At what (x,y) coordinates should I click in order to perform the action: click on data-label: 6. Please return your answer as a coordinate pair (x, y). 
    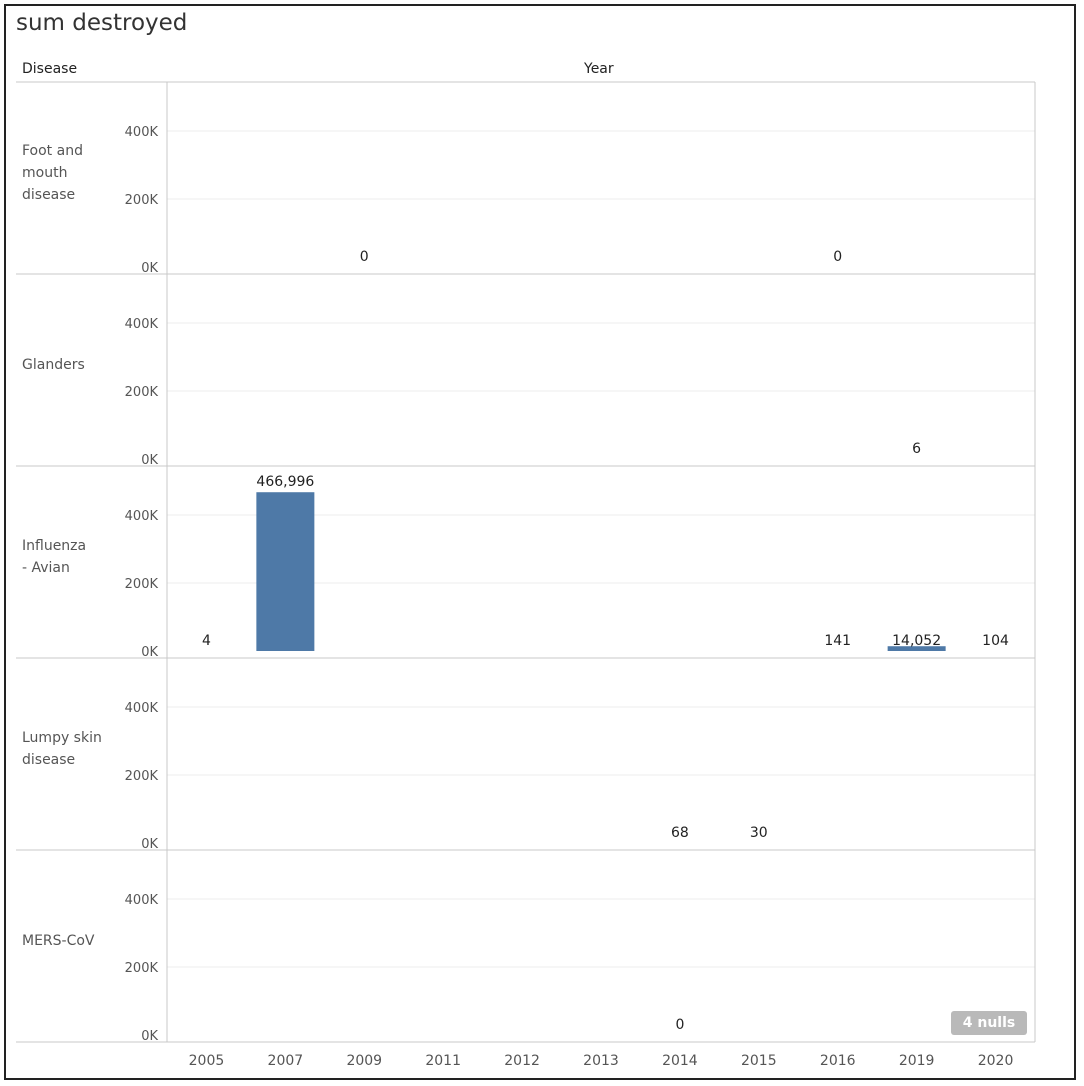
    Looking at the image, I should click on (916, 449).